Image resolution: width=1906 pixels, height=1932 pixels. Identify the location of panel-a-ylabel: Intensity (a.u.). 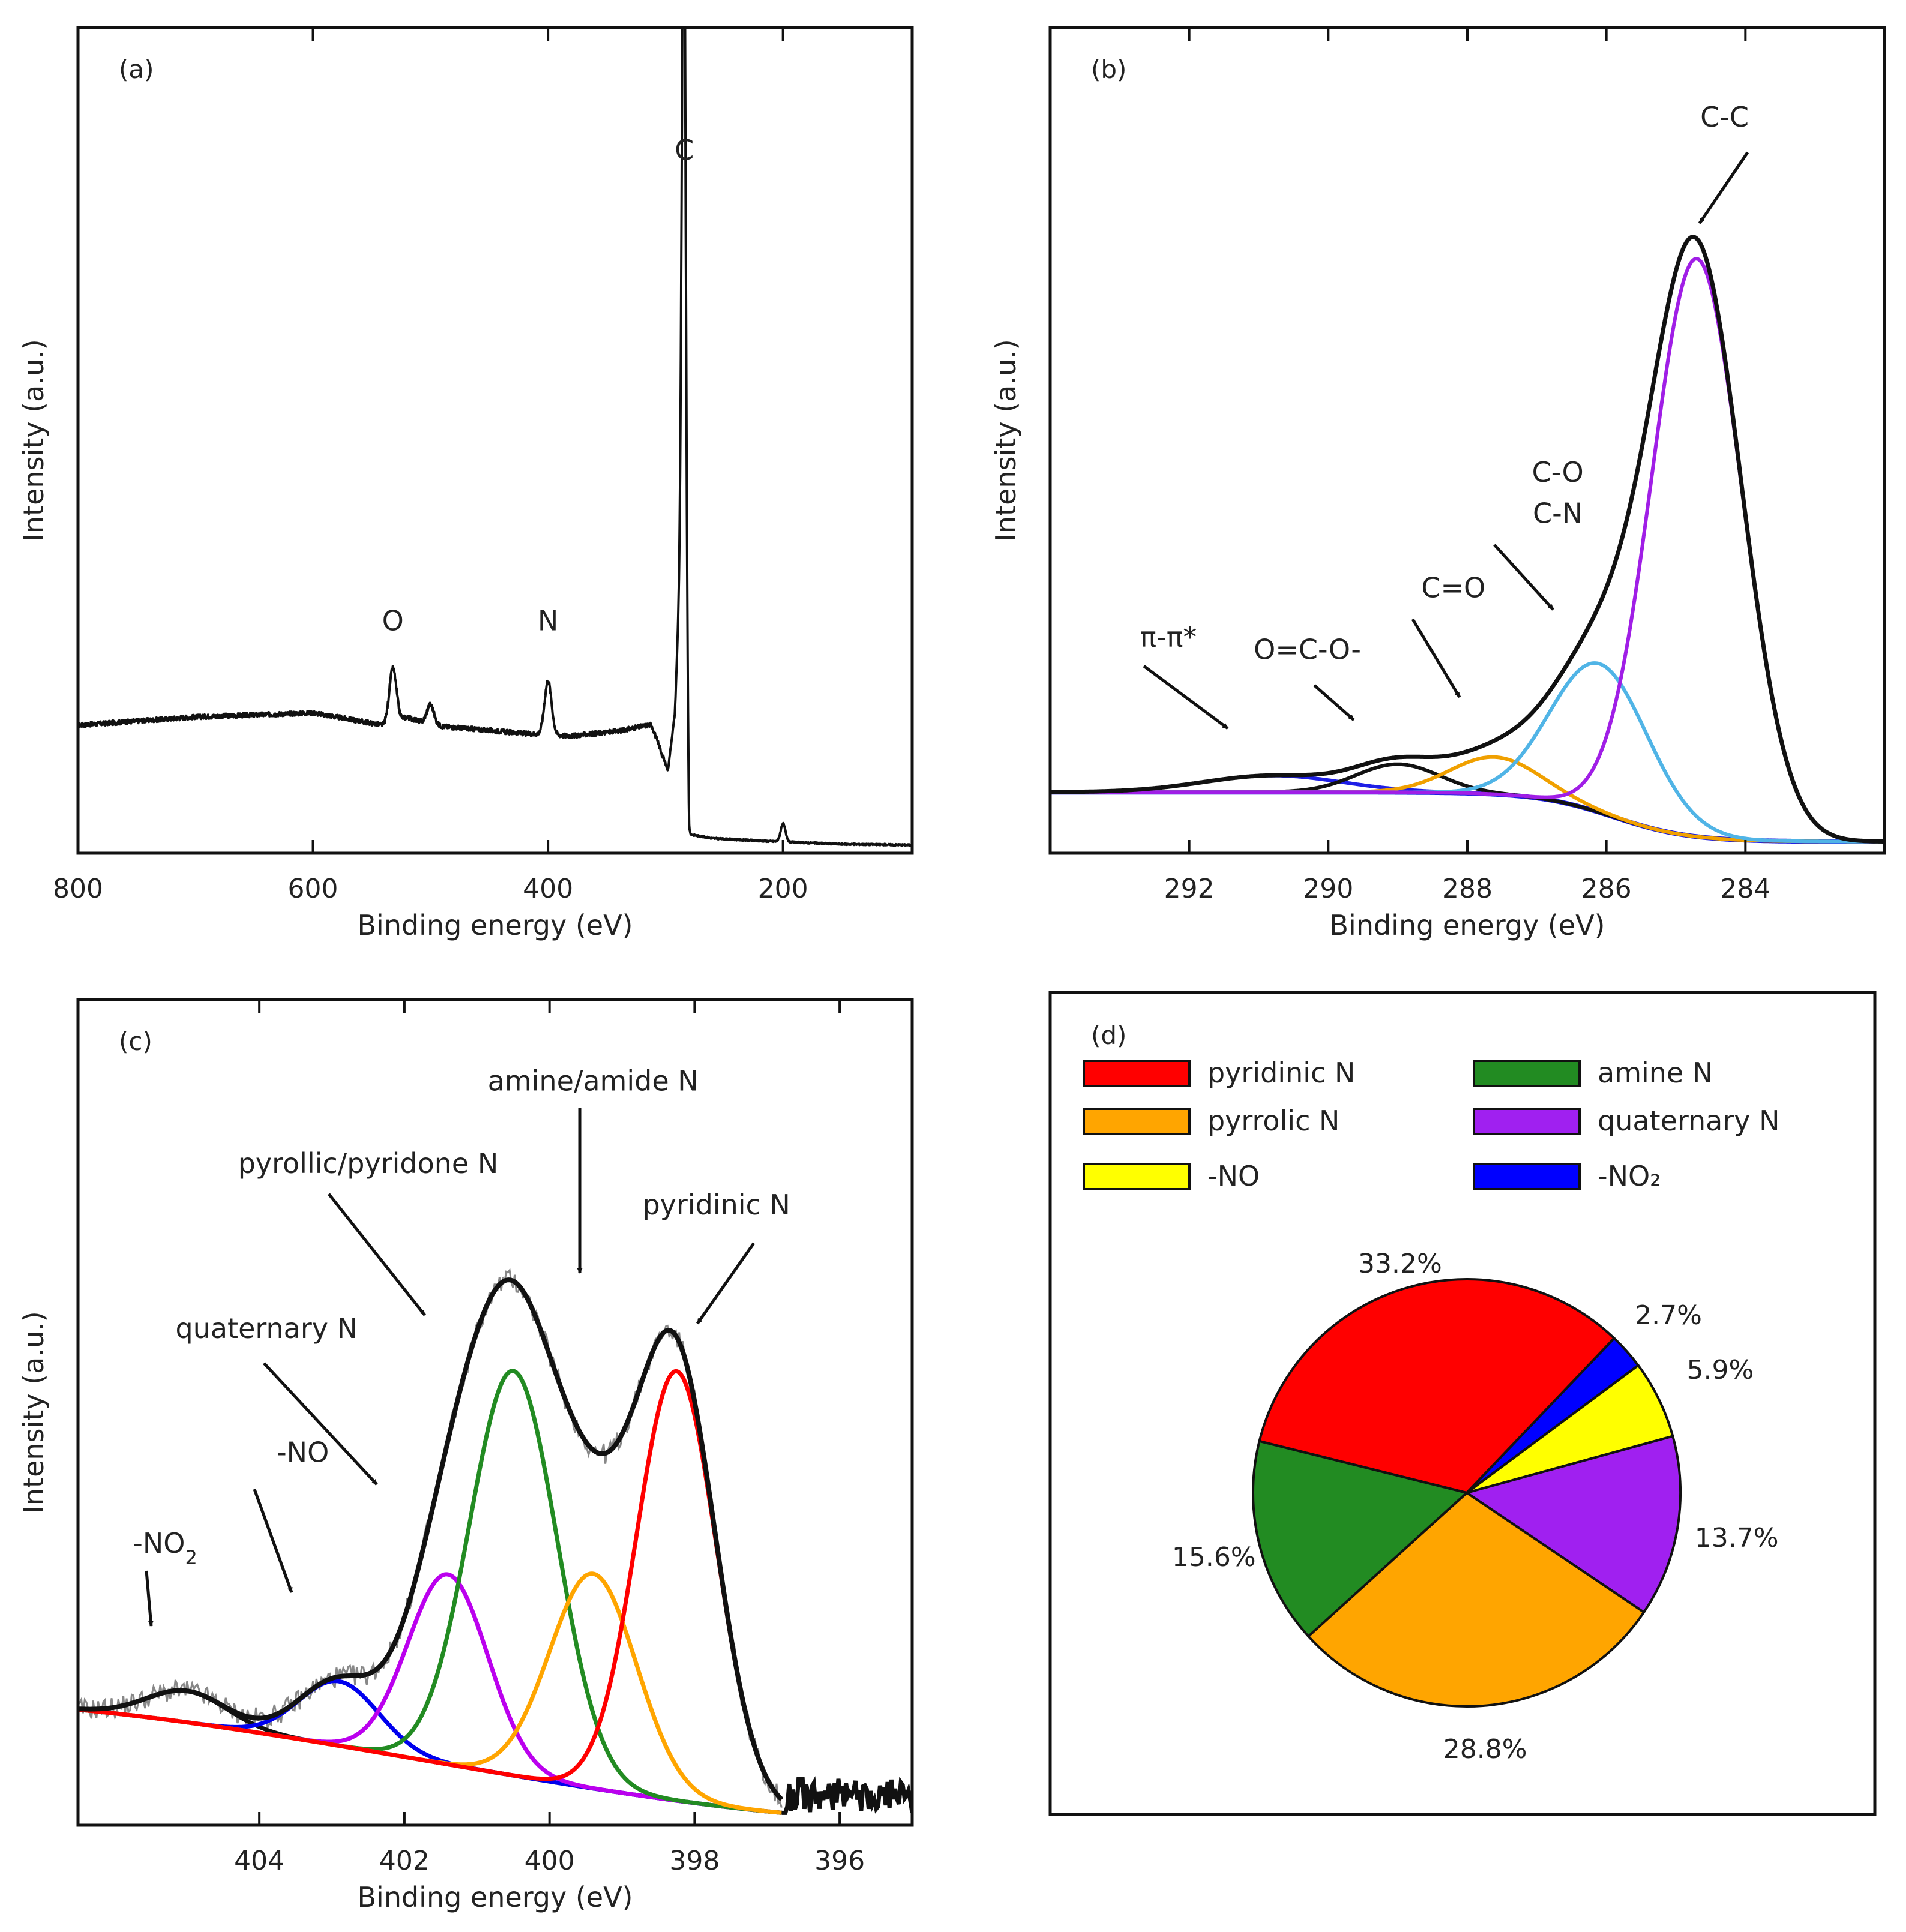
(33, 440).